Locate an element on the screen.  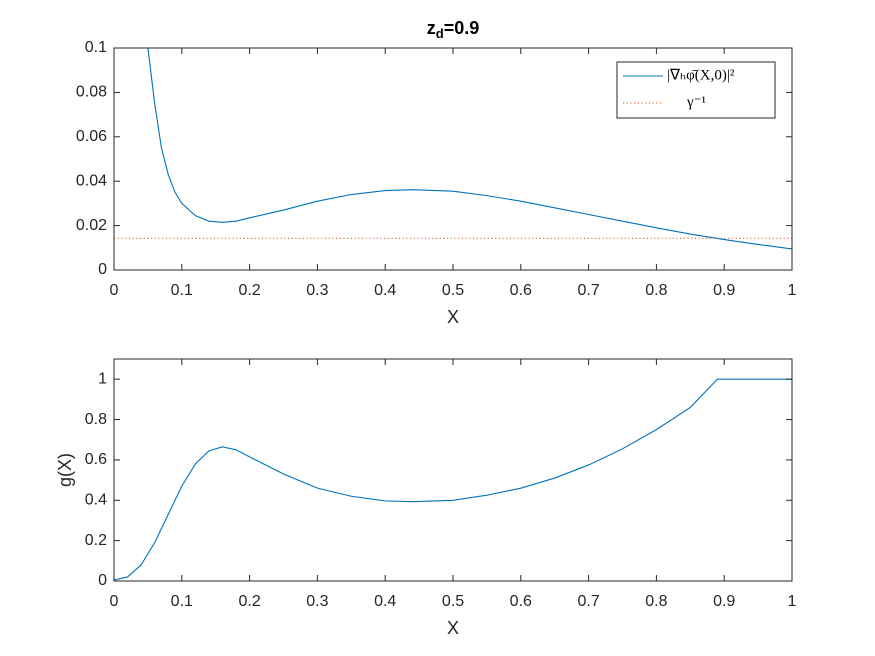
legend-box is located at coordinates (696, 90).